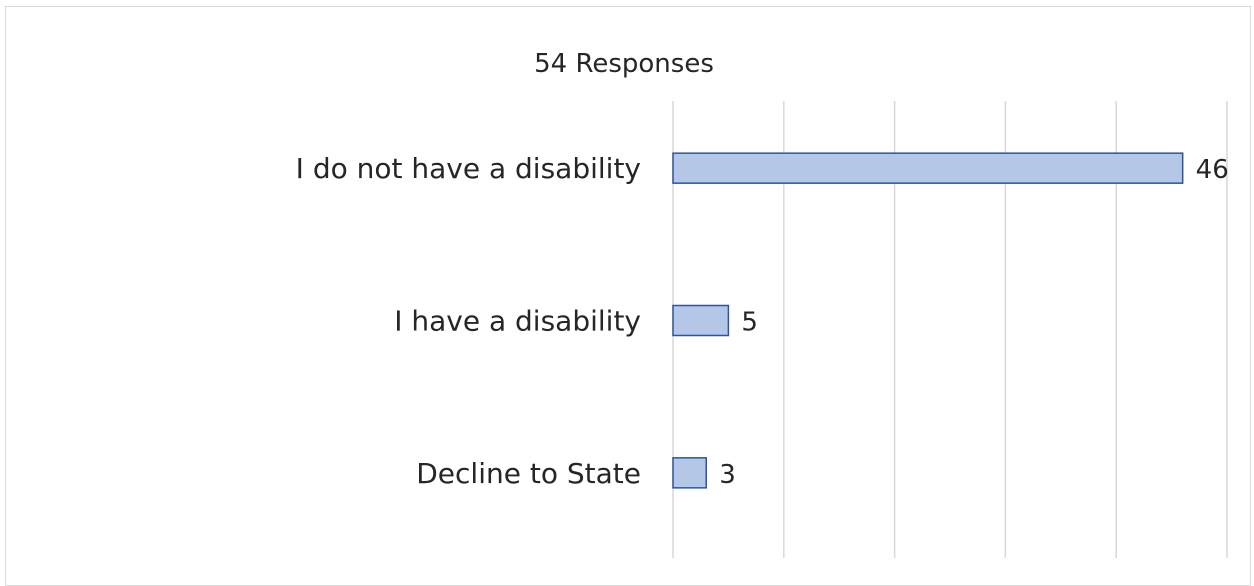  Describe the element at coordinates (727, 475) in the screenshot. I see `data-label: 3` at that location.